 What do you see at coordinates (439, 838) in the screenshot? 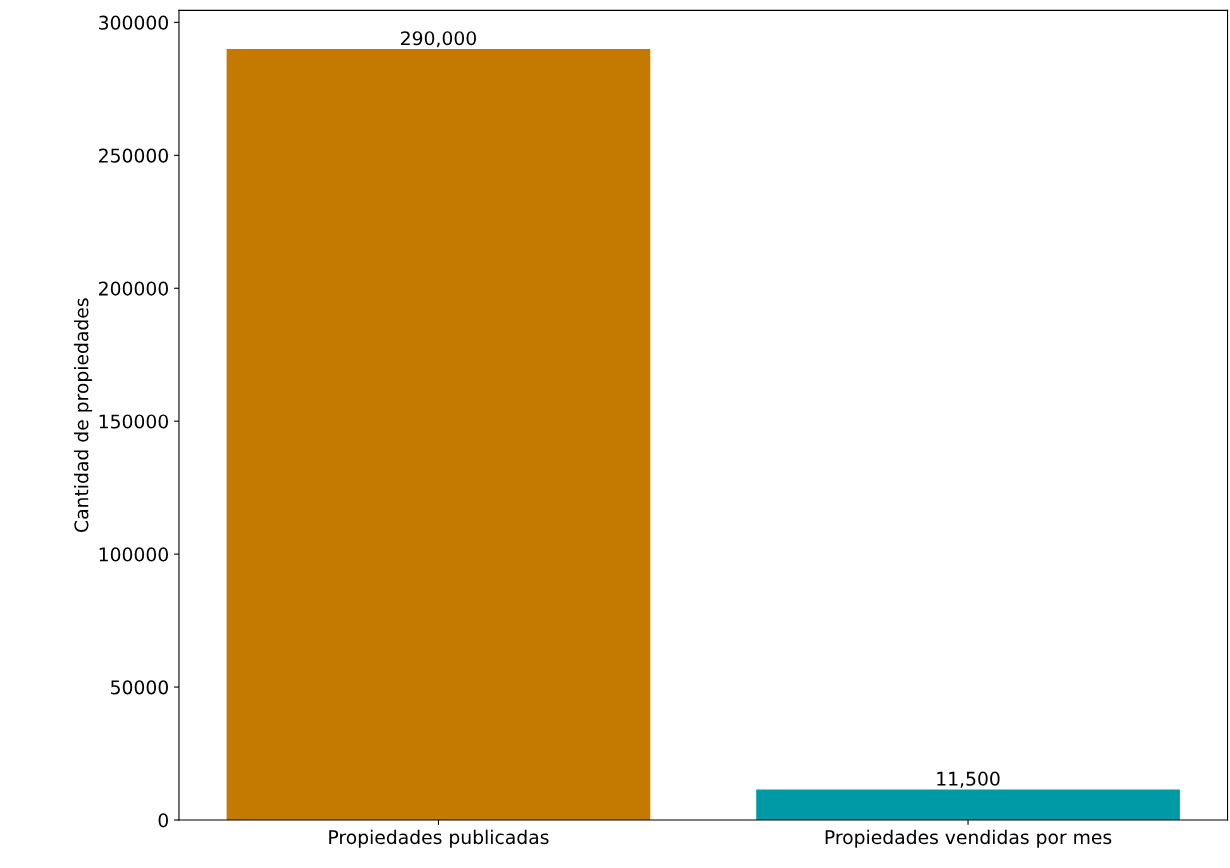
I see `x-tick-label: Propiedades publicadas` at bounding box center [439, 838].